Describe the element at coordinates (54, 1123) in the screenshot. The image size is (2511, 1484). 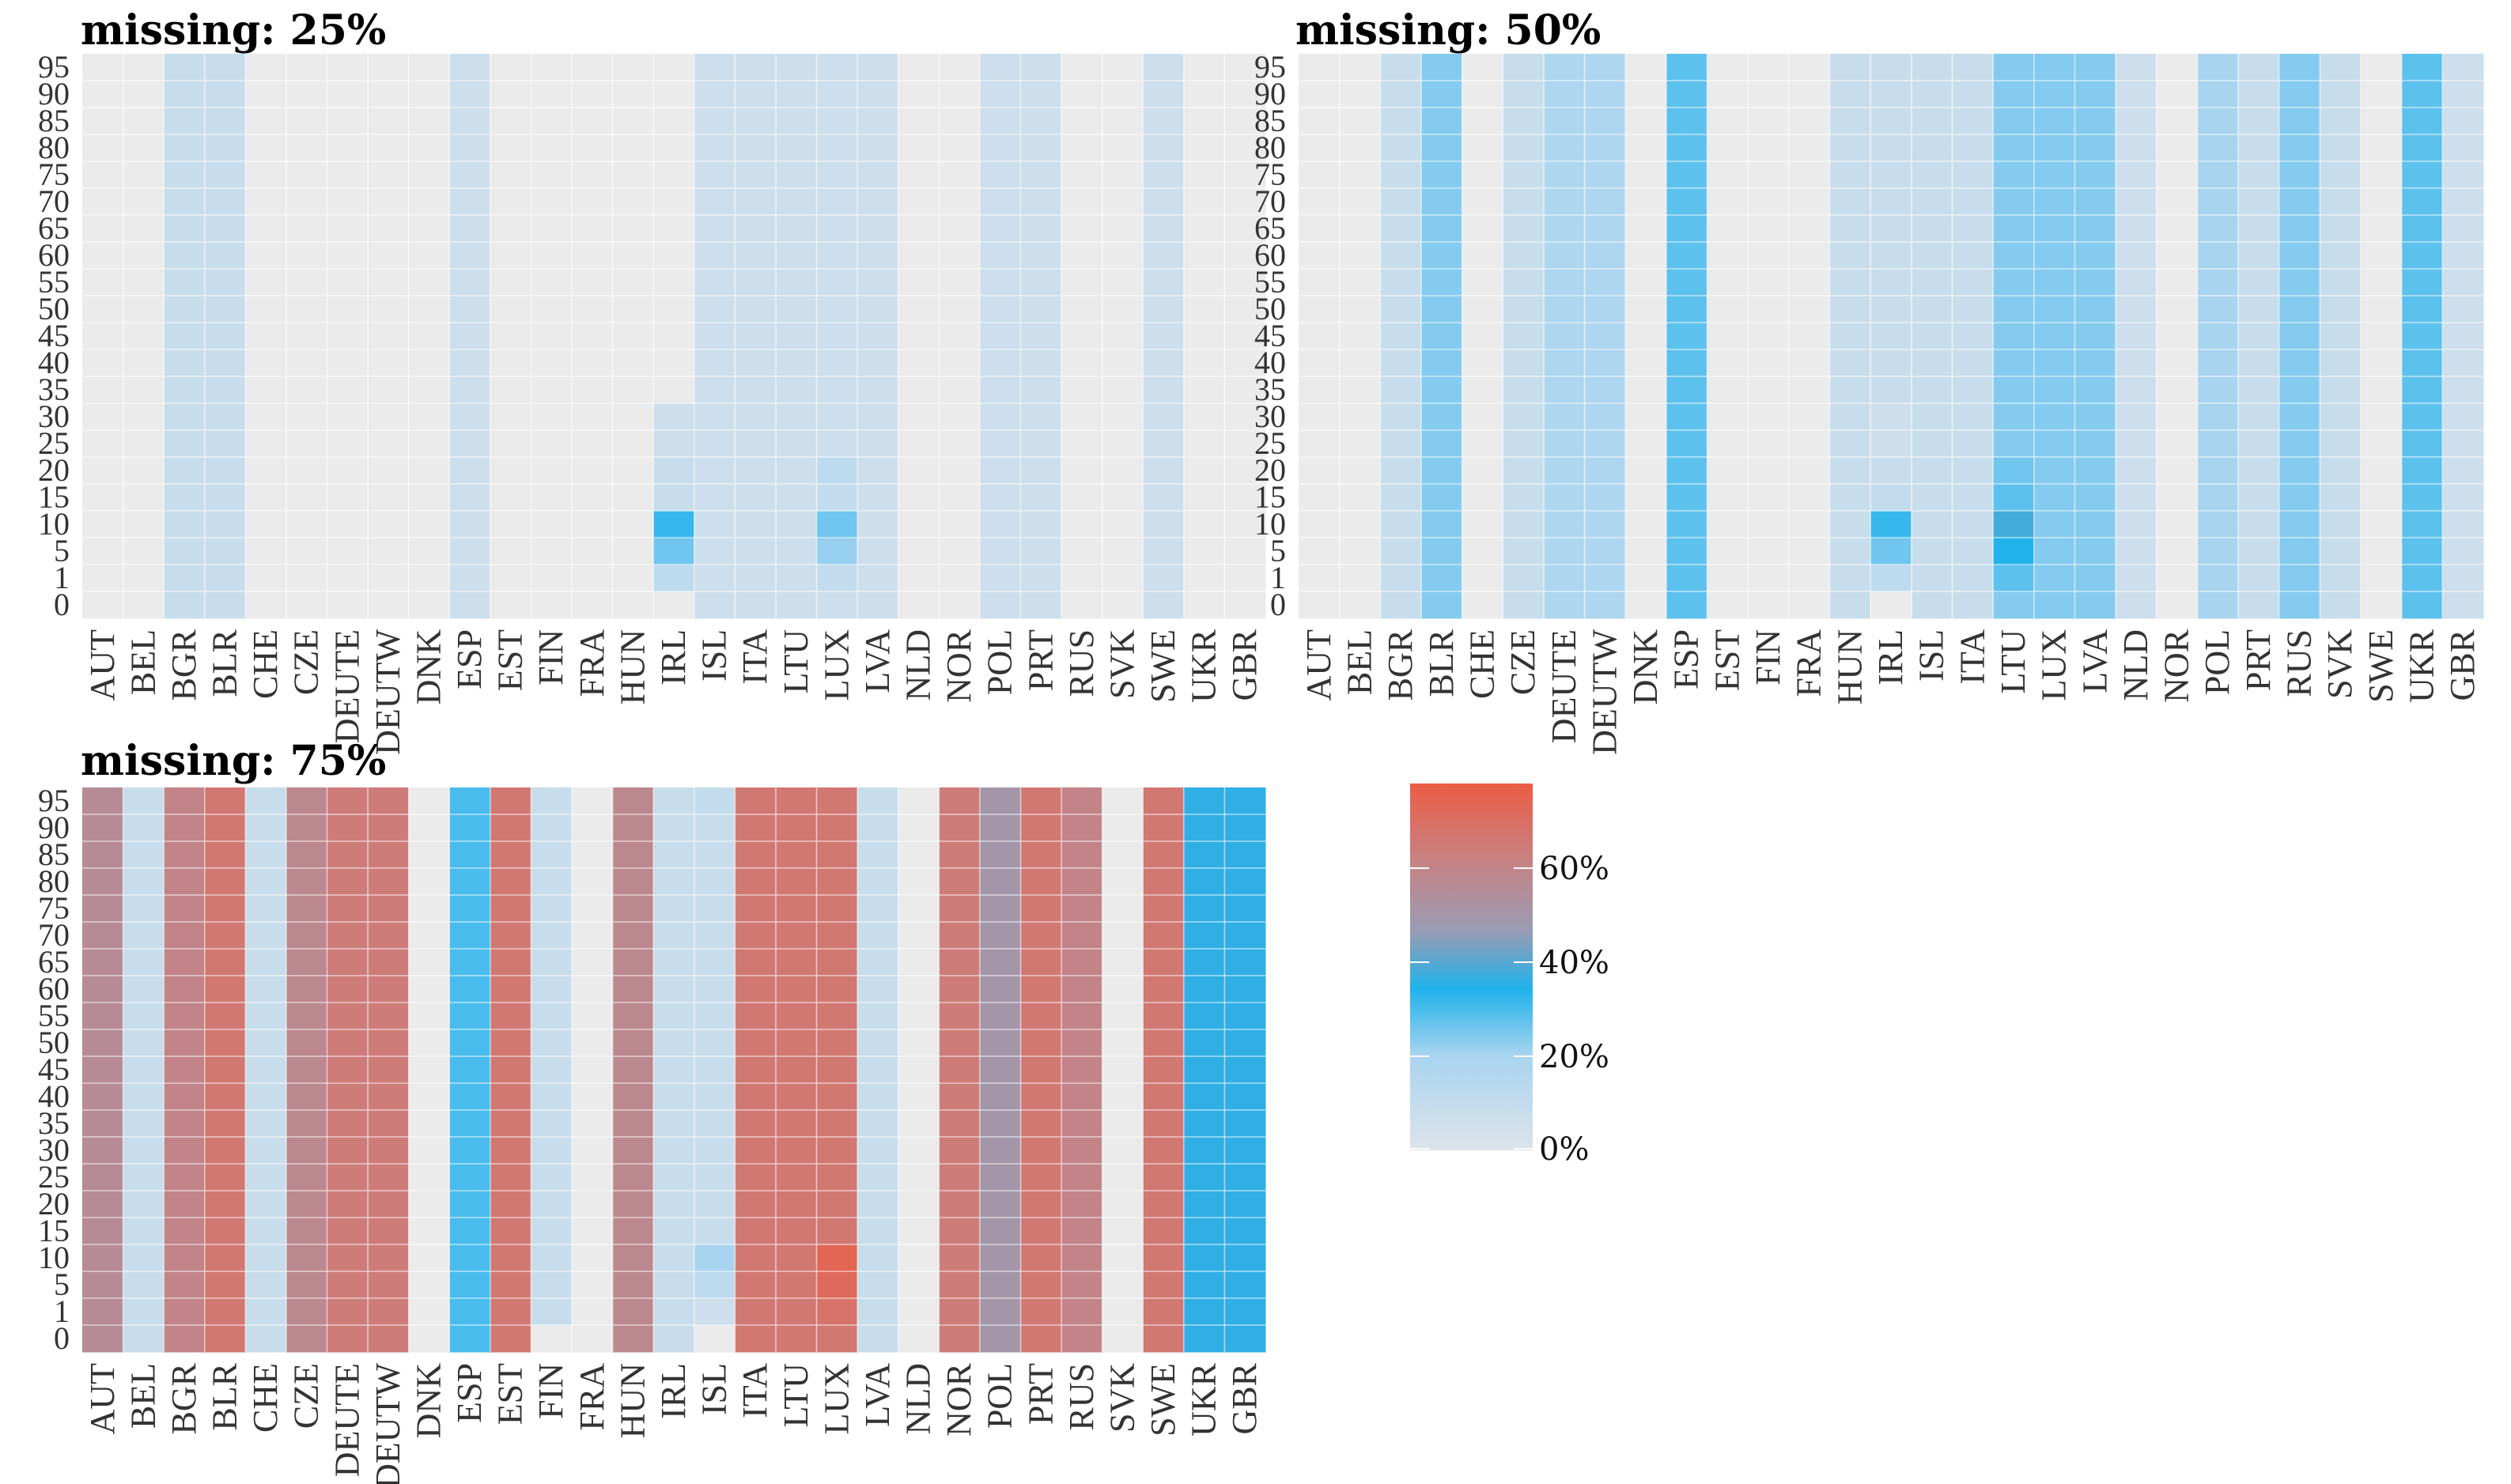
I see `y-tick-label: 35` at that location.